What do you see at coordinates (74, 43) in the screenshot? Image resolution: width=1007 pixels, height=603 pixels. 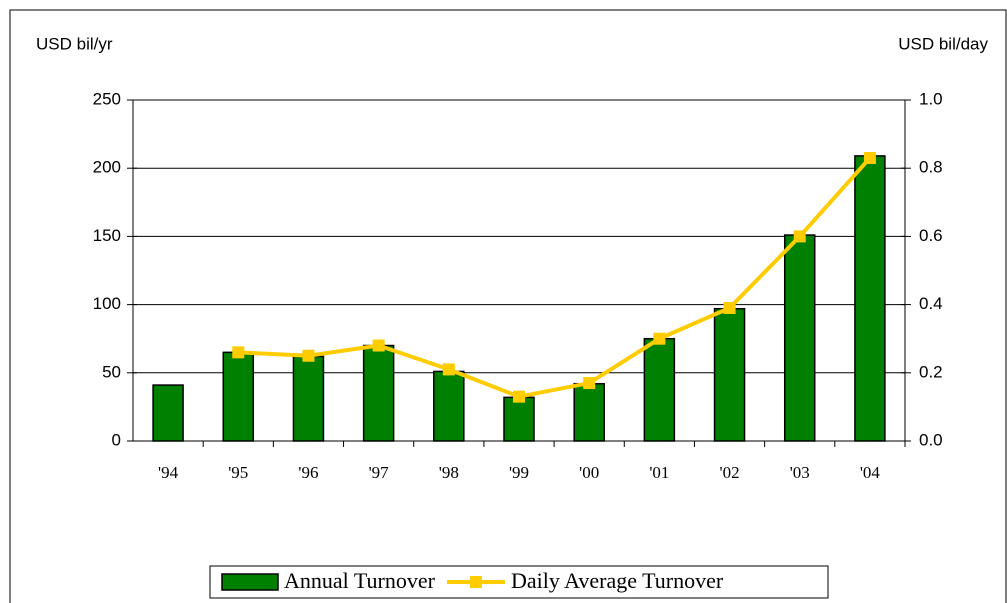 I see `y-axis-label: USD bil/yr` at bounding box center [74, 43].